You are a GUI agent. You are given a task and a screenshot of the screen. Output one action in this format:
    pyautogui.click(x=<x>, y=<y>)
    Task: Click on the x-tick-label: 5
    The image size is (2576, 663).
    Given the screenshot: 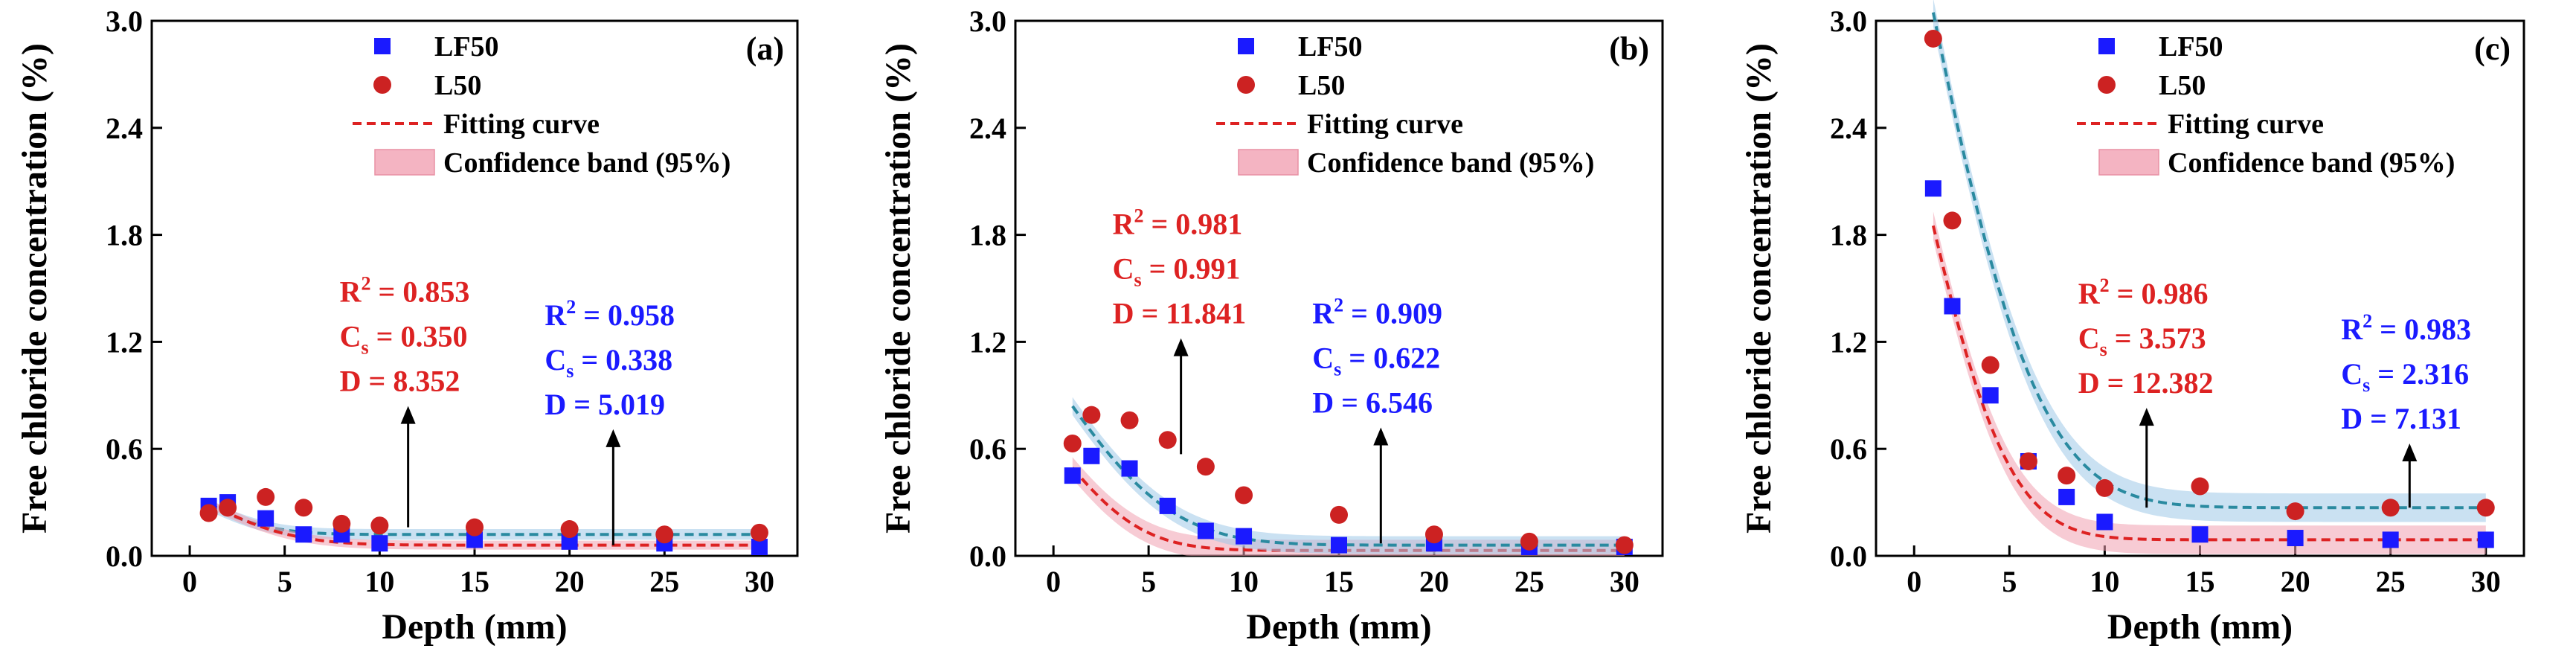 What is the action you would take?
    pyautogui.click(x=2009, y=582)
    